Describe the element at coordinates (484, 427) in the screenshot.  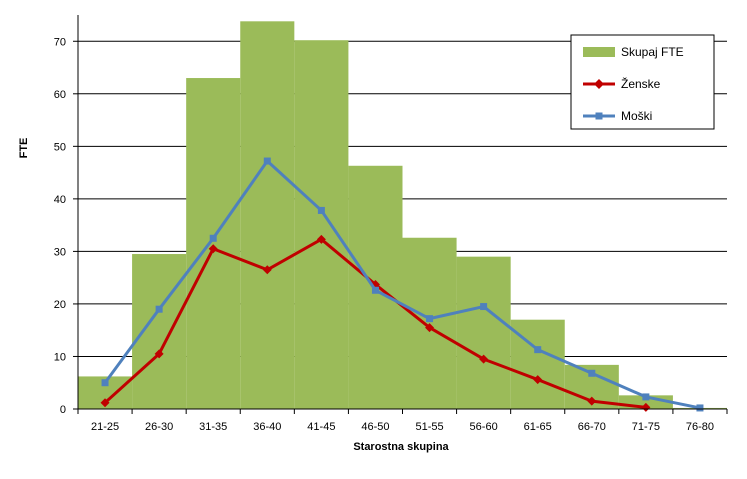
I see `x-tick-label: 56-60` at that location.